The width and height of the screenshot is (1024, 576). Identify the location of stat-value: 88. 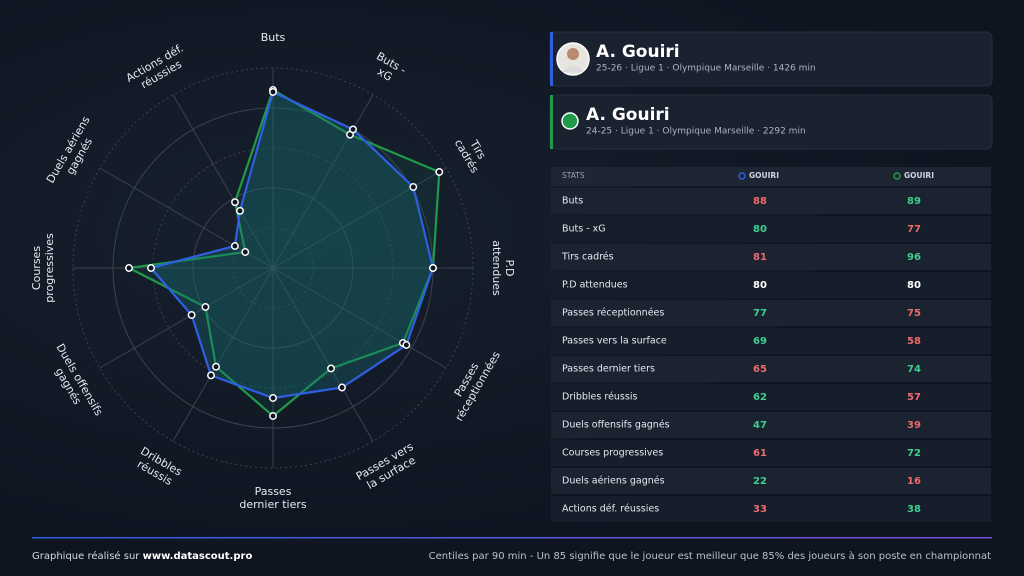
(760, 201).